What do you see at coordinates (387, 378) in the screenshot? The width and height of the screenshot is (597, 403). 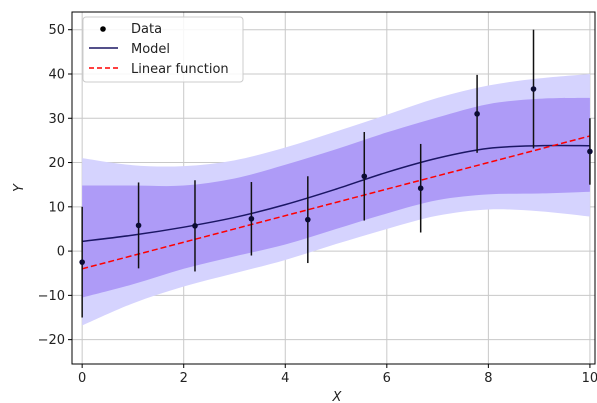 I see `x-tick-label: 6` at bounding box center [387, 378].